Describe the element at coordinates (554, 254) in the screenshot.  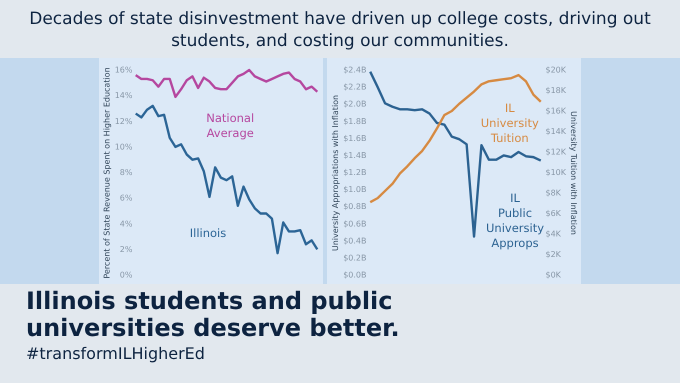
I see `y2-tick-label: $2K` at that location.